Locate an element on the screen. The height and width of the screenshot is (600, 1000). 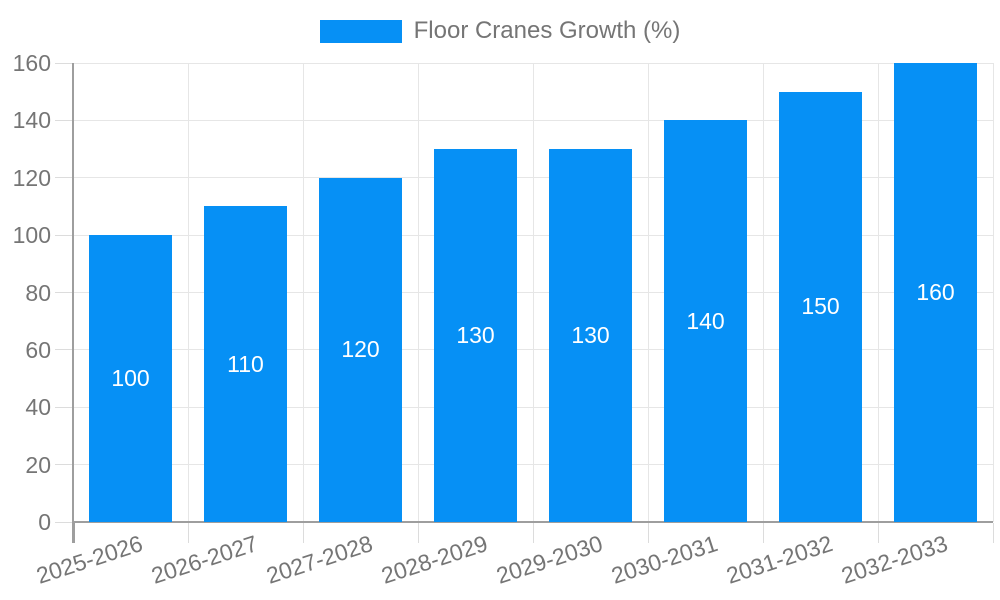
y-axis-label: 80 is located at coordinates (38, 292).